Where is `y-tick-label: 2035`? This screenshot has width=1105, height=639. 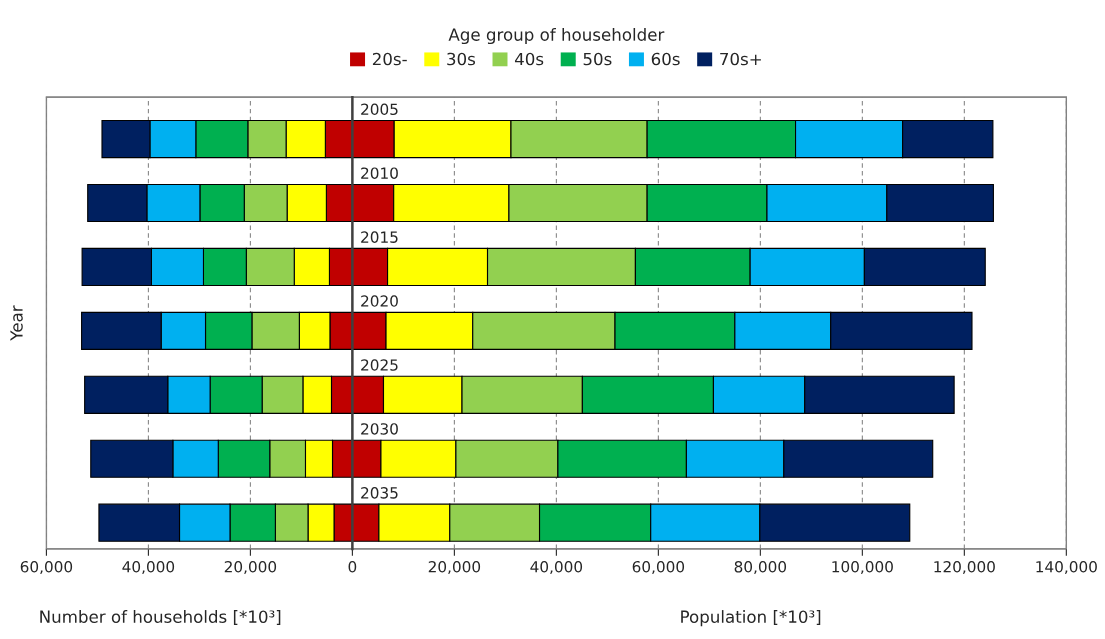 y-tick-label: 2035 is located at coordinates (379, 493).